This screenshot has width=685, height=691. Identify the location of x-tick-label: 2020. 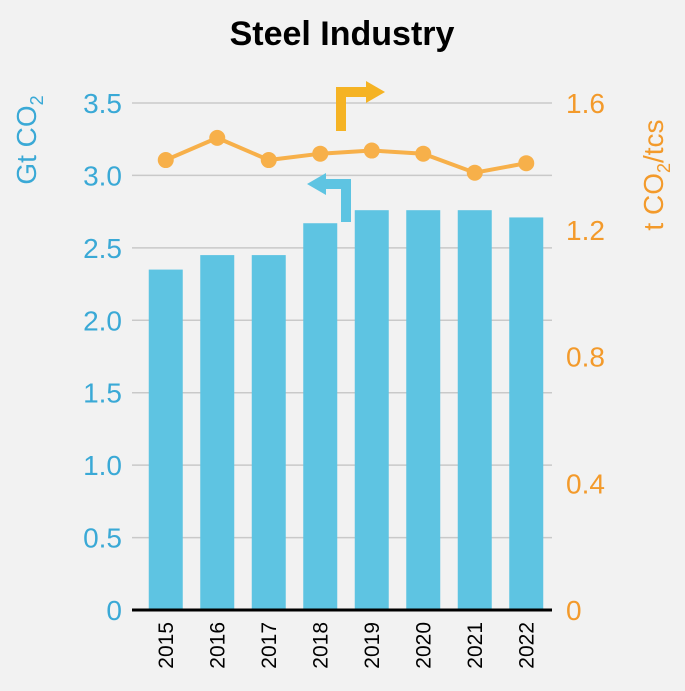
(423, 645).